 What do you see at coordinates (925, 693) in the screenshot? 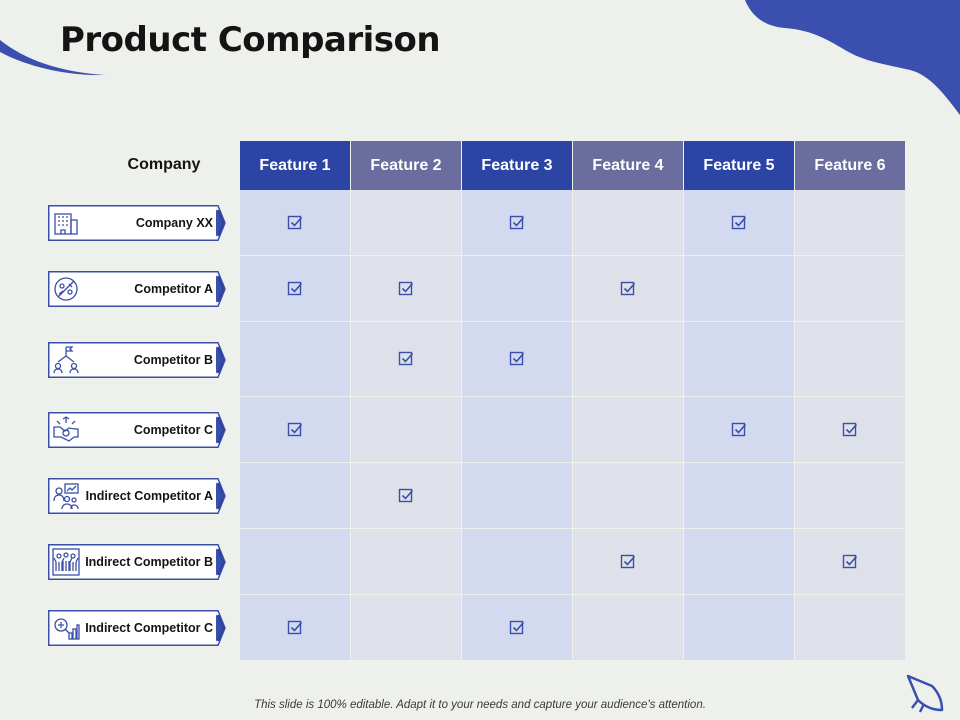
I see `rocket-icon` at bounding box center [925, 693].